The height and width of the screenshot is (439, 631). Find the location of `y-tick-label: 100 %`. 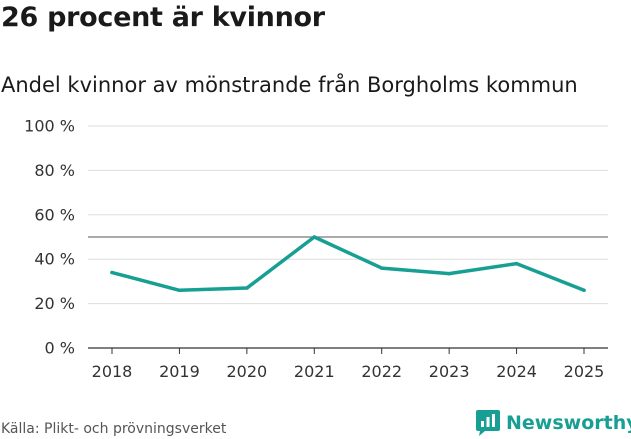

y-tick-label: 100 % is located at coordinates (49, 126).